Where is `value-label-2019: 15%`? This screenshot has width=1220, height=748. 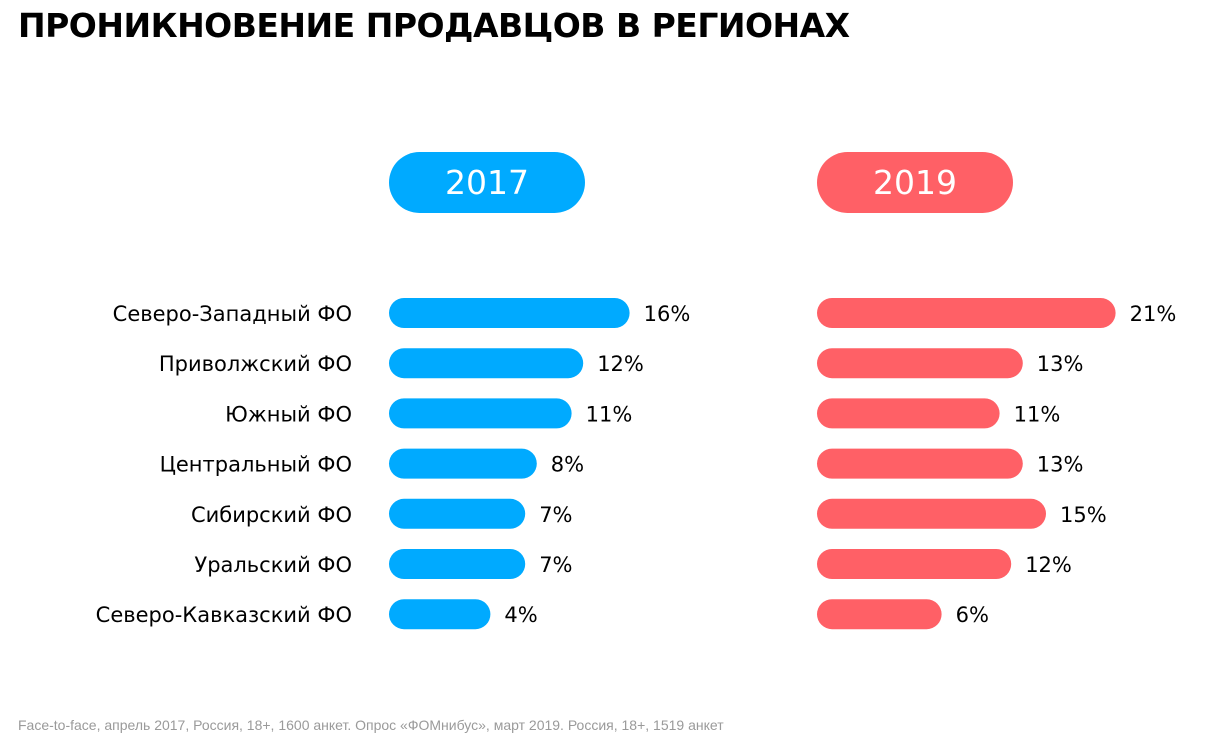 value-label-2019: 15% is located at coordinates (1083, 515).